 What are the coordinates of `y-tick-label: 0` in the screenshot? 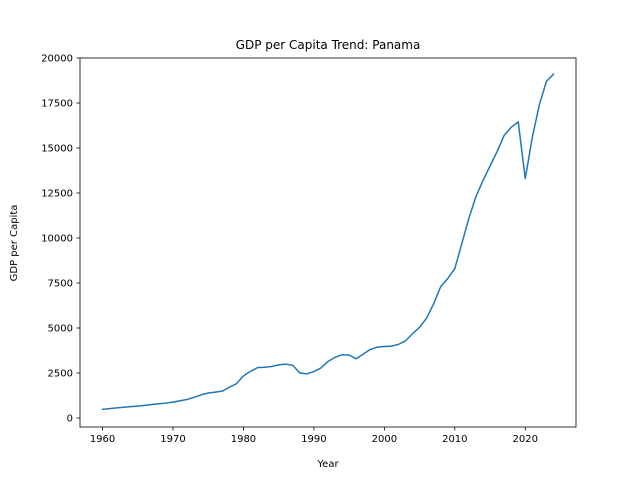 It's located at (70, 419).